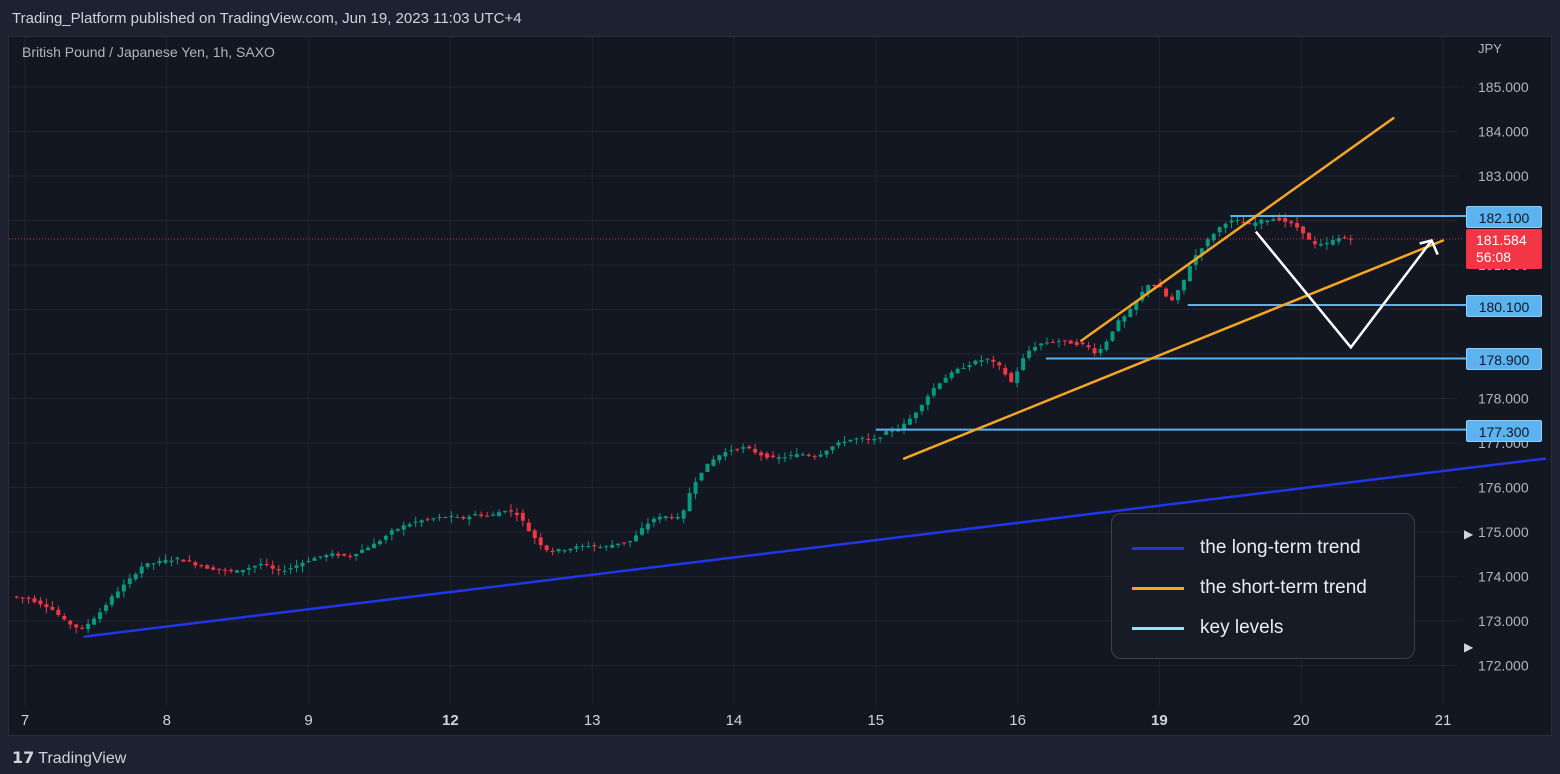  I want to click on x-tick-label: 21, so click(1443, 720).